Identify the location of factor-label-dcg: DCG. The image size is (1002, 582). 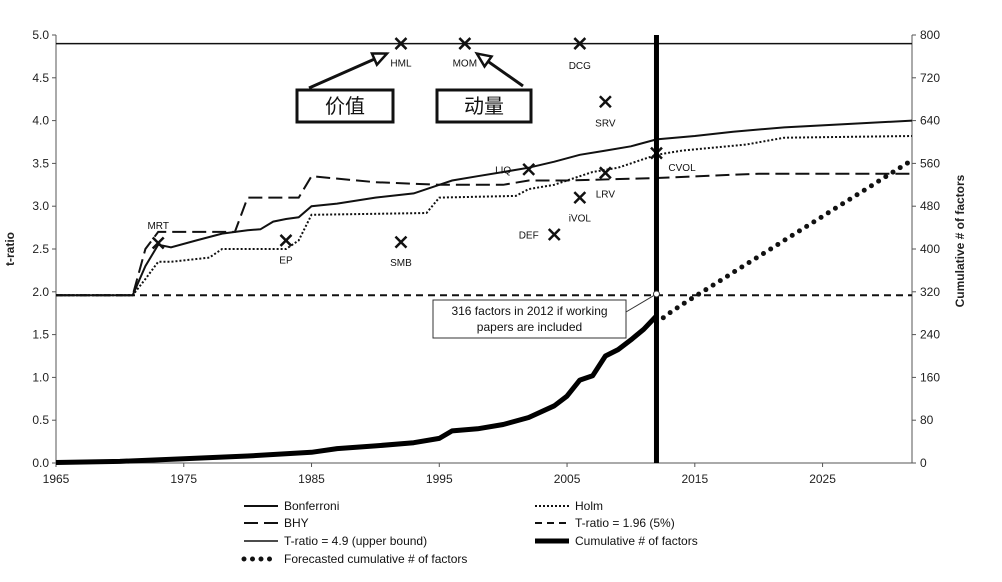
(580, 66).